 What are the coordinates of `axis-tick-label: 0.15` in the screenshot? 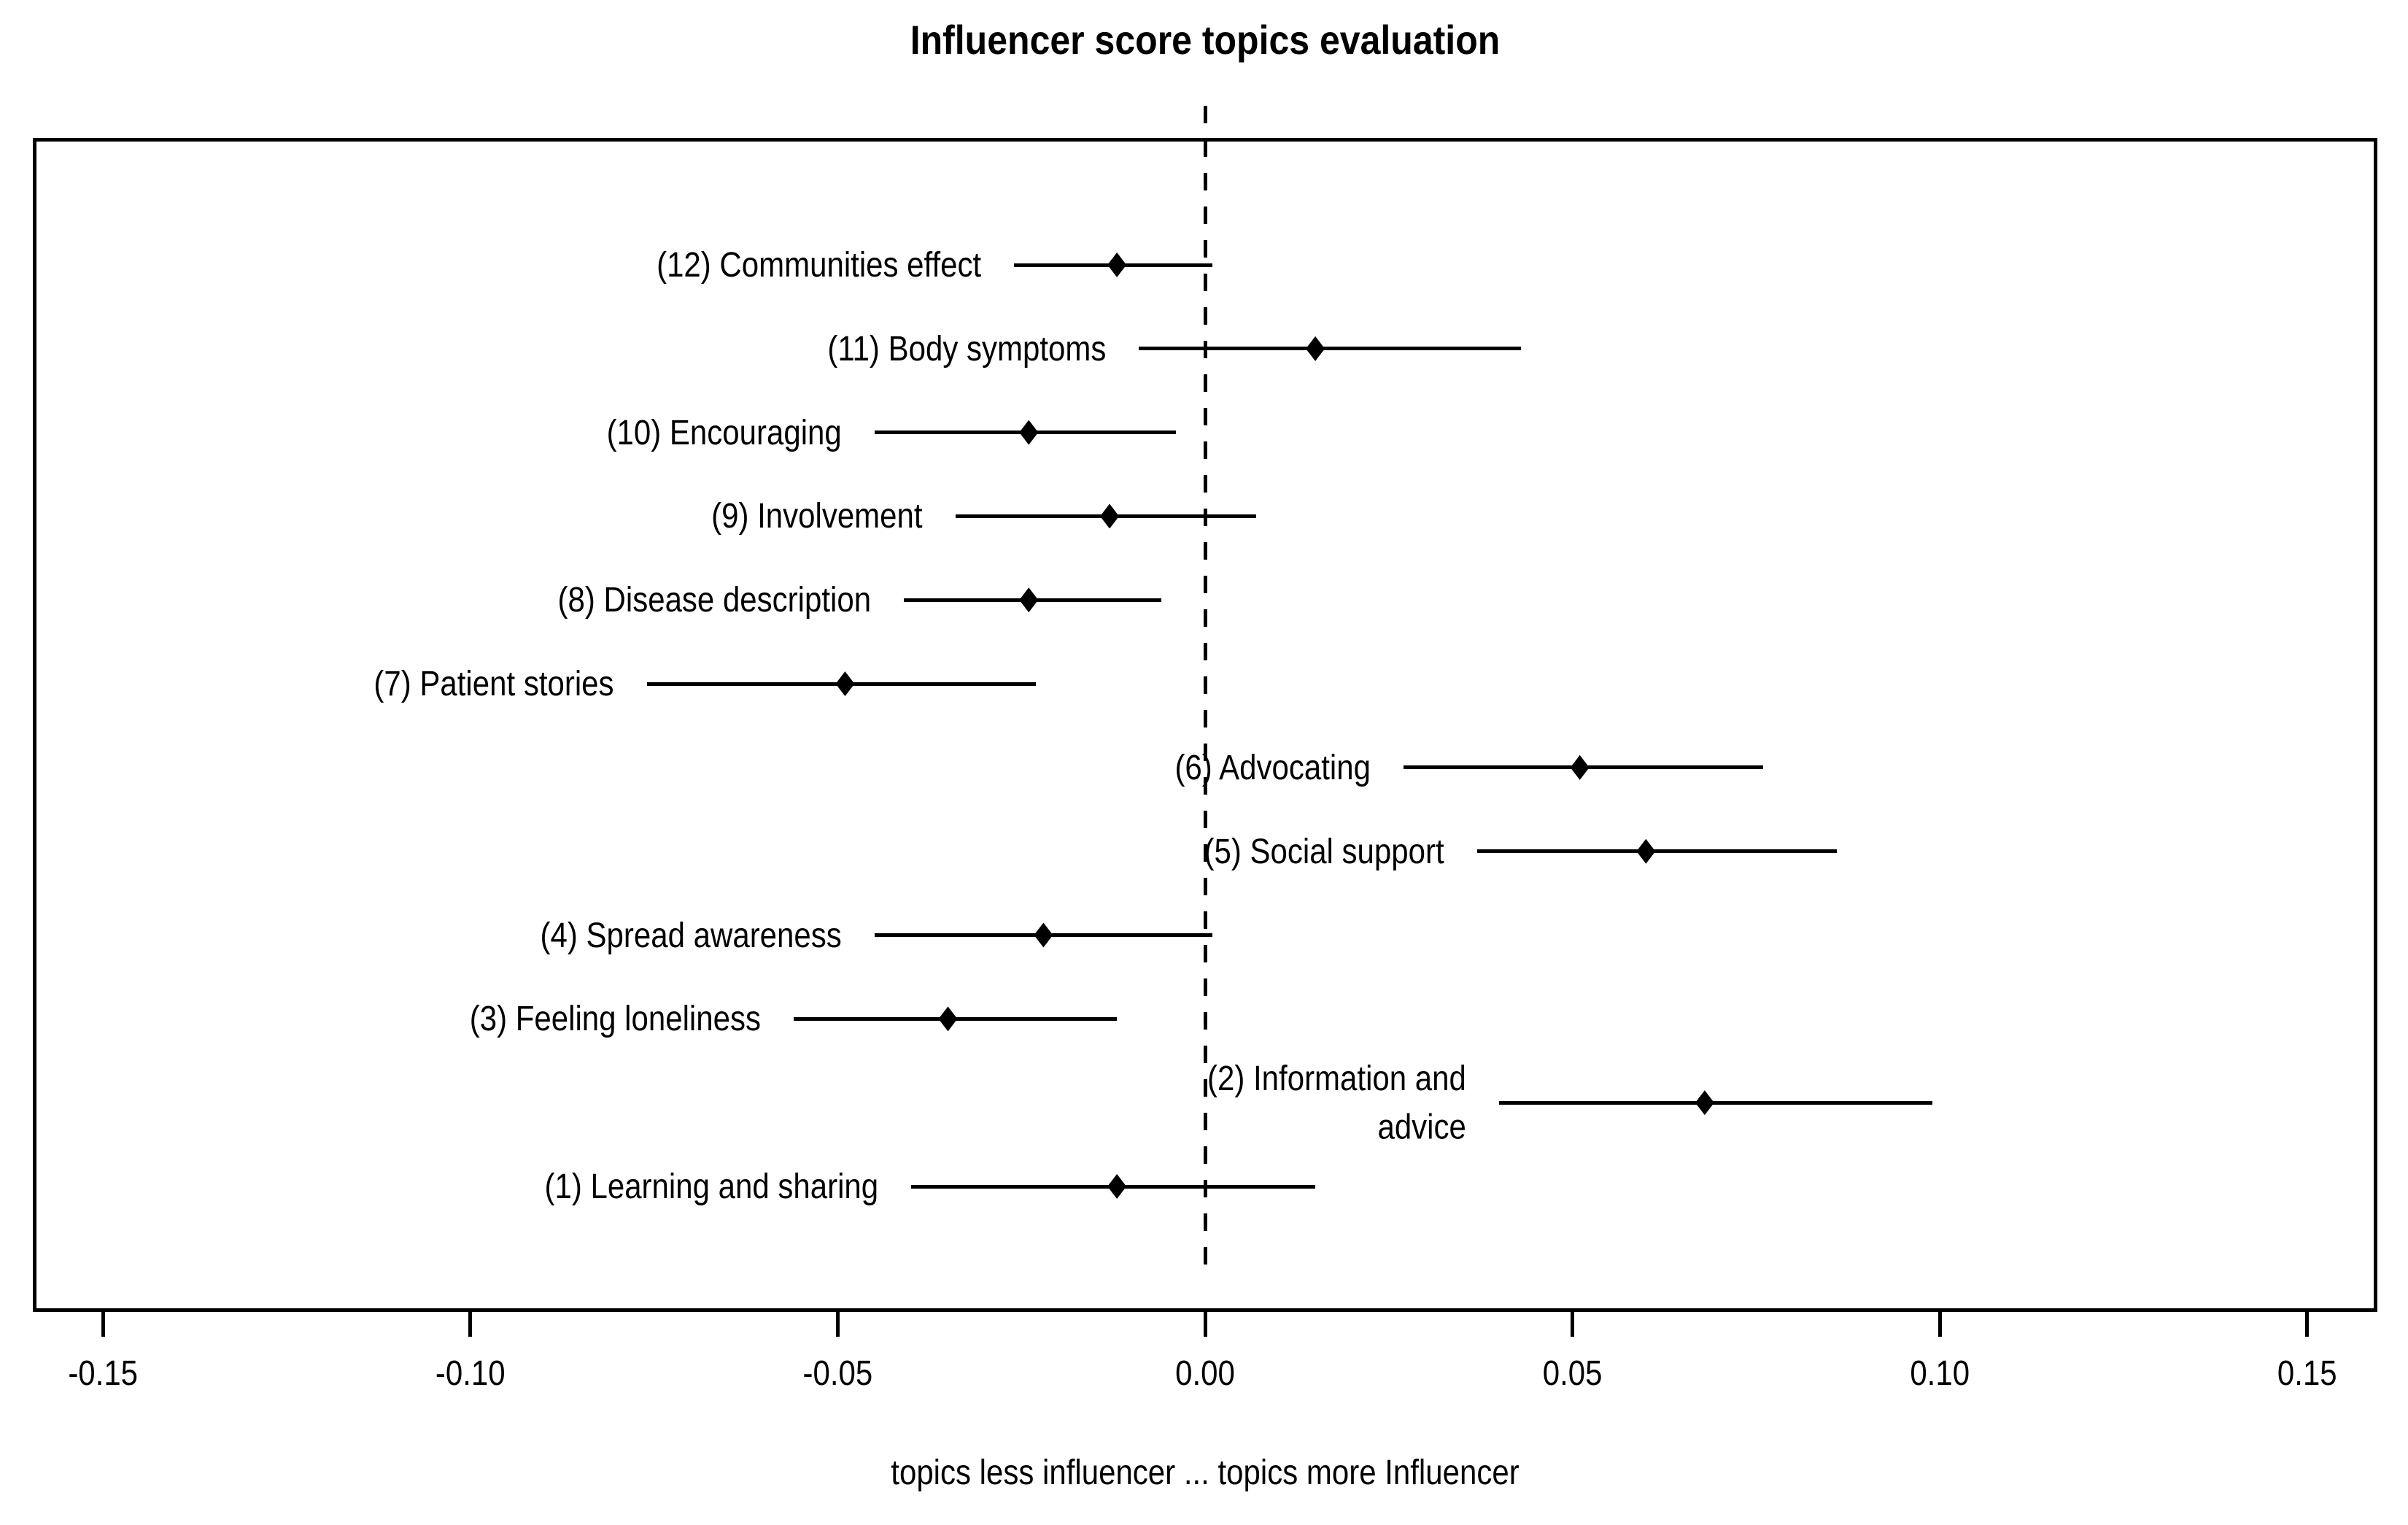 It's located at (2307, 1373).